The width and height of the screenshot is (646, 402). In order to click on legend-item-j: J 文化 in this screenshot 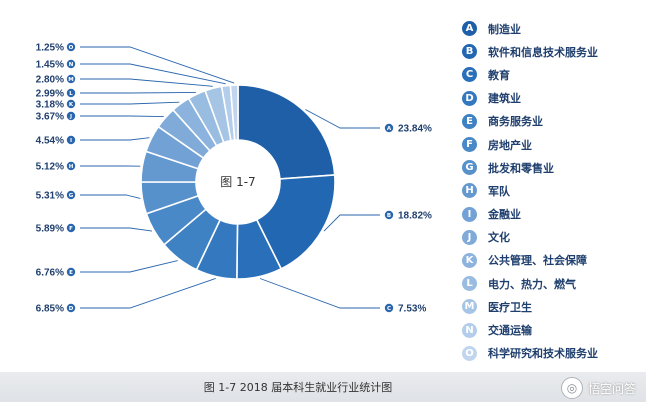, I will do `click(552, 237)`.